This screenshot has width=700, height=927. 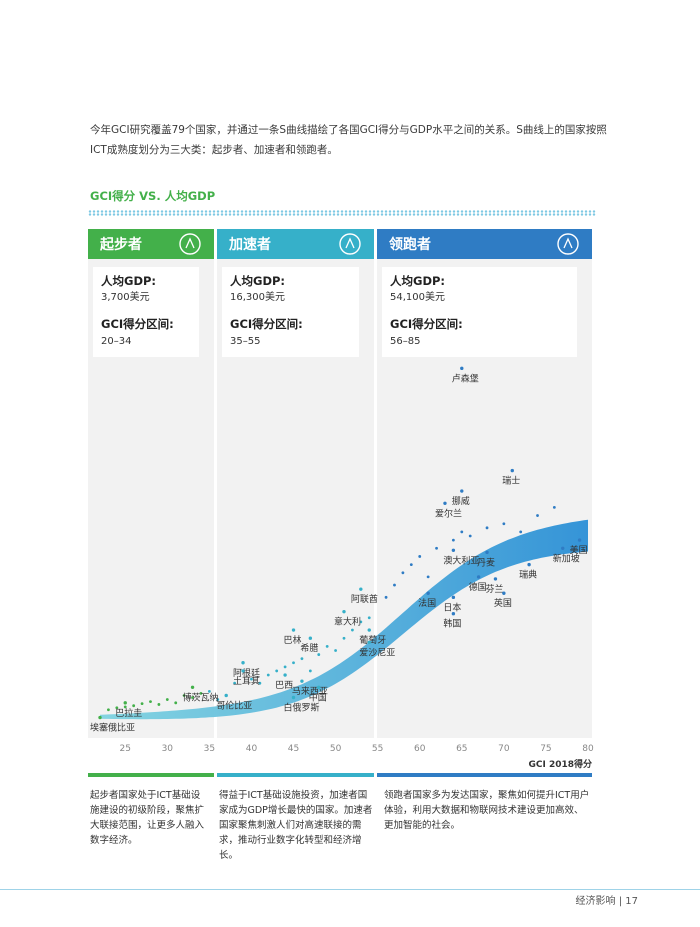 I want to click on medal-icon, so click(x=568, y=244).